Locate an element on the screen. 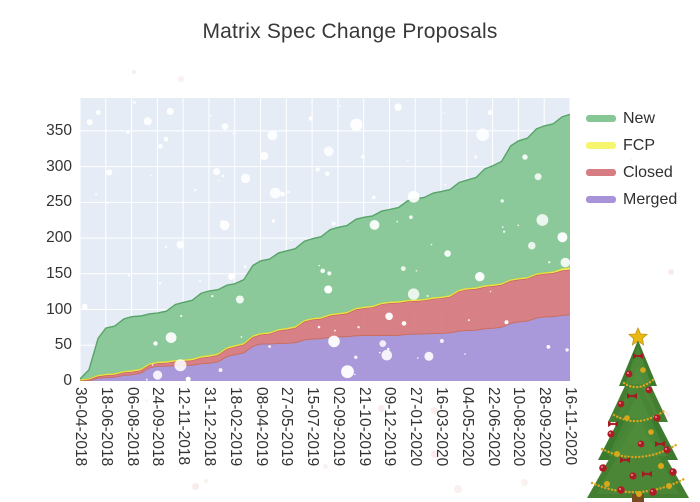 The width and height of the screenshot is (700, 502). legend-item-new: New is located at coordinates (631, 118).